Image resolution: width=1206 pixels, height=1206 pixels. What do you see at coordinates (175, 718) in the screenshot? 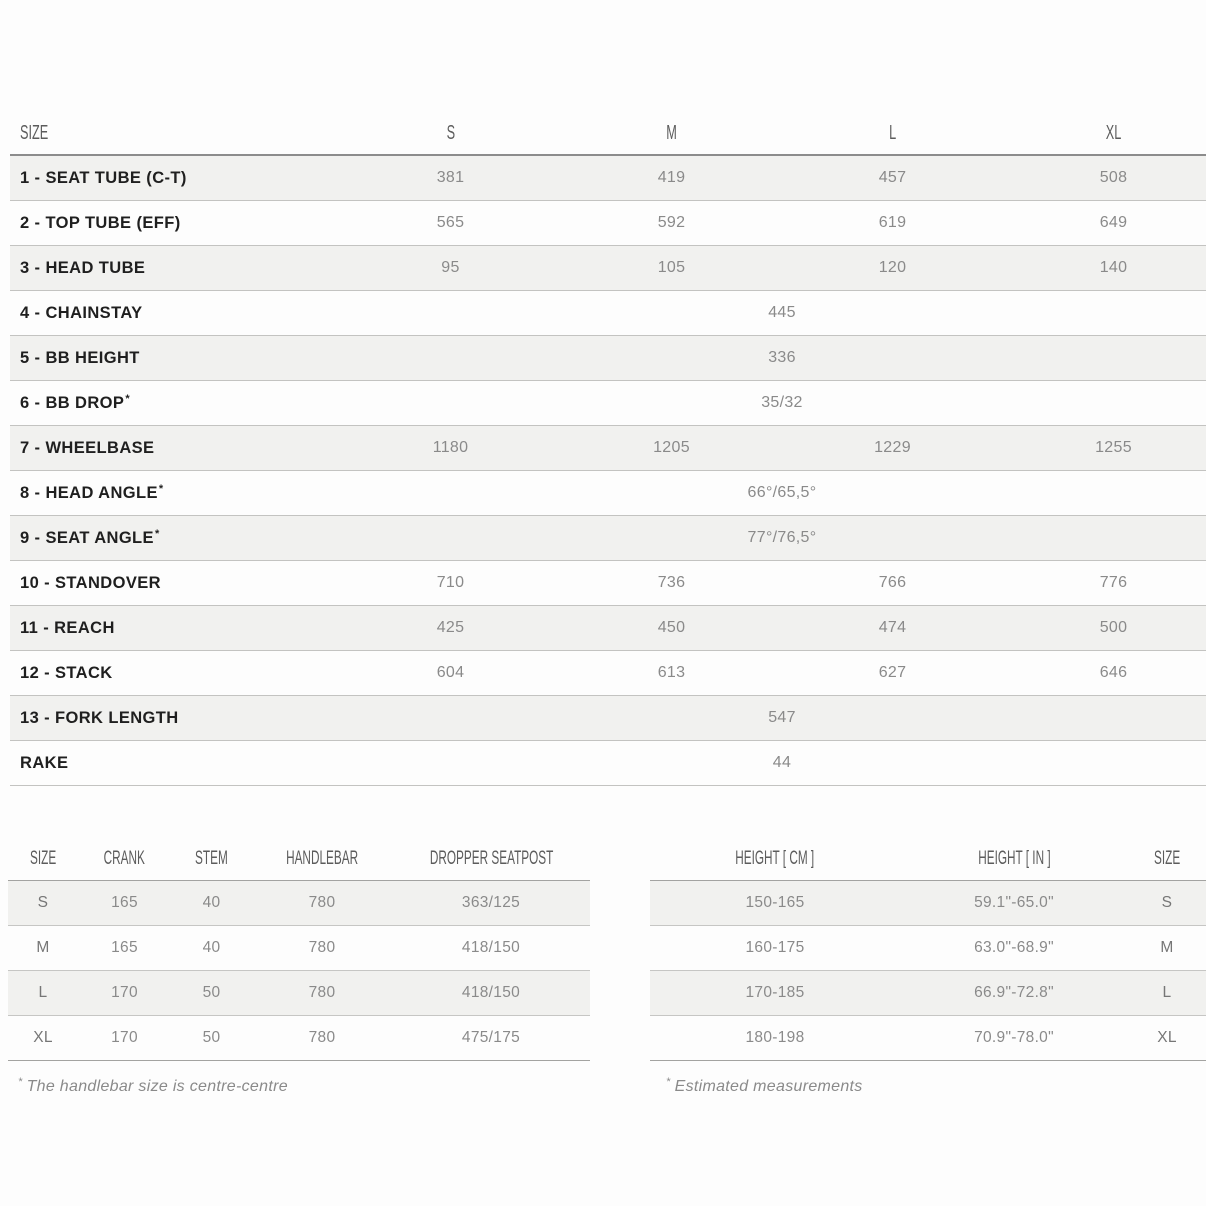
I see `geometry-label-cell: 13 - FORK LENGTH` at bounding box center [175, 718].